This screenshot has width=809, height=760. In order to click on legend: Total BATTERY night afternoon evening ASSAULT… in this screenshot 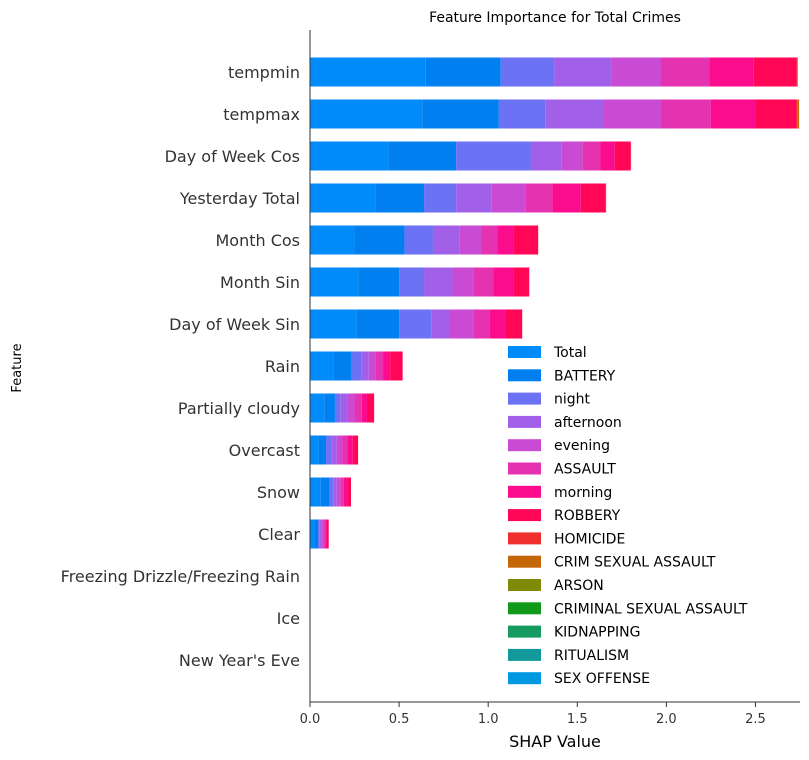, I will do `click(628, 516)`.